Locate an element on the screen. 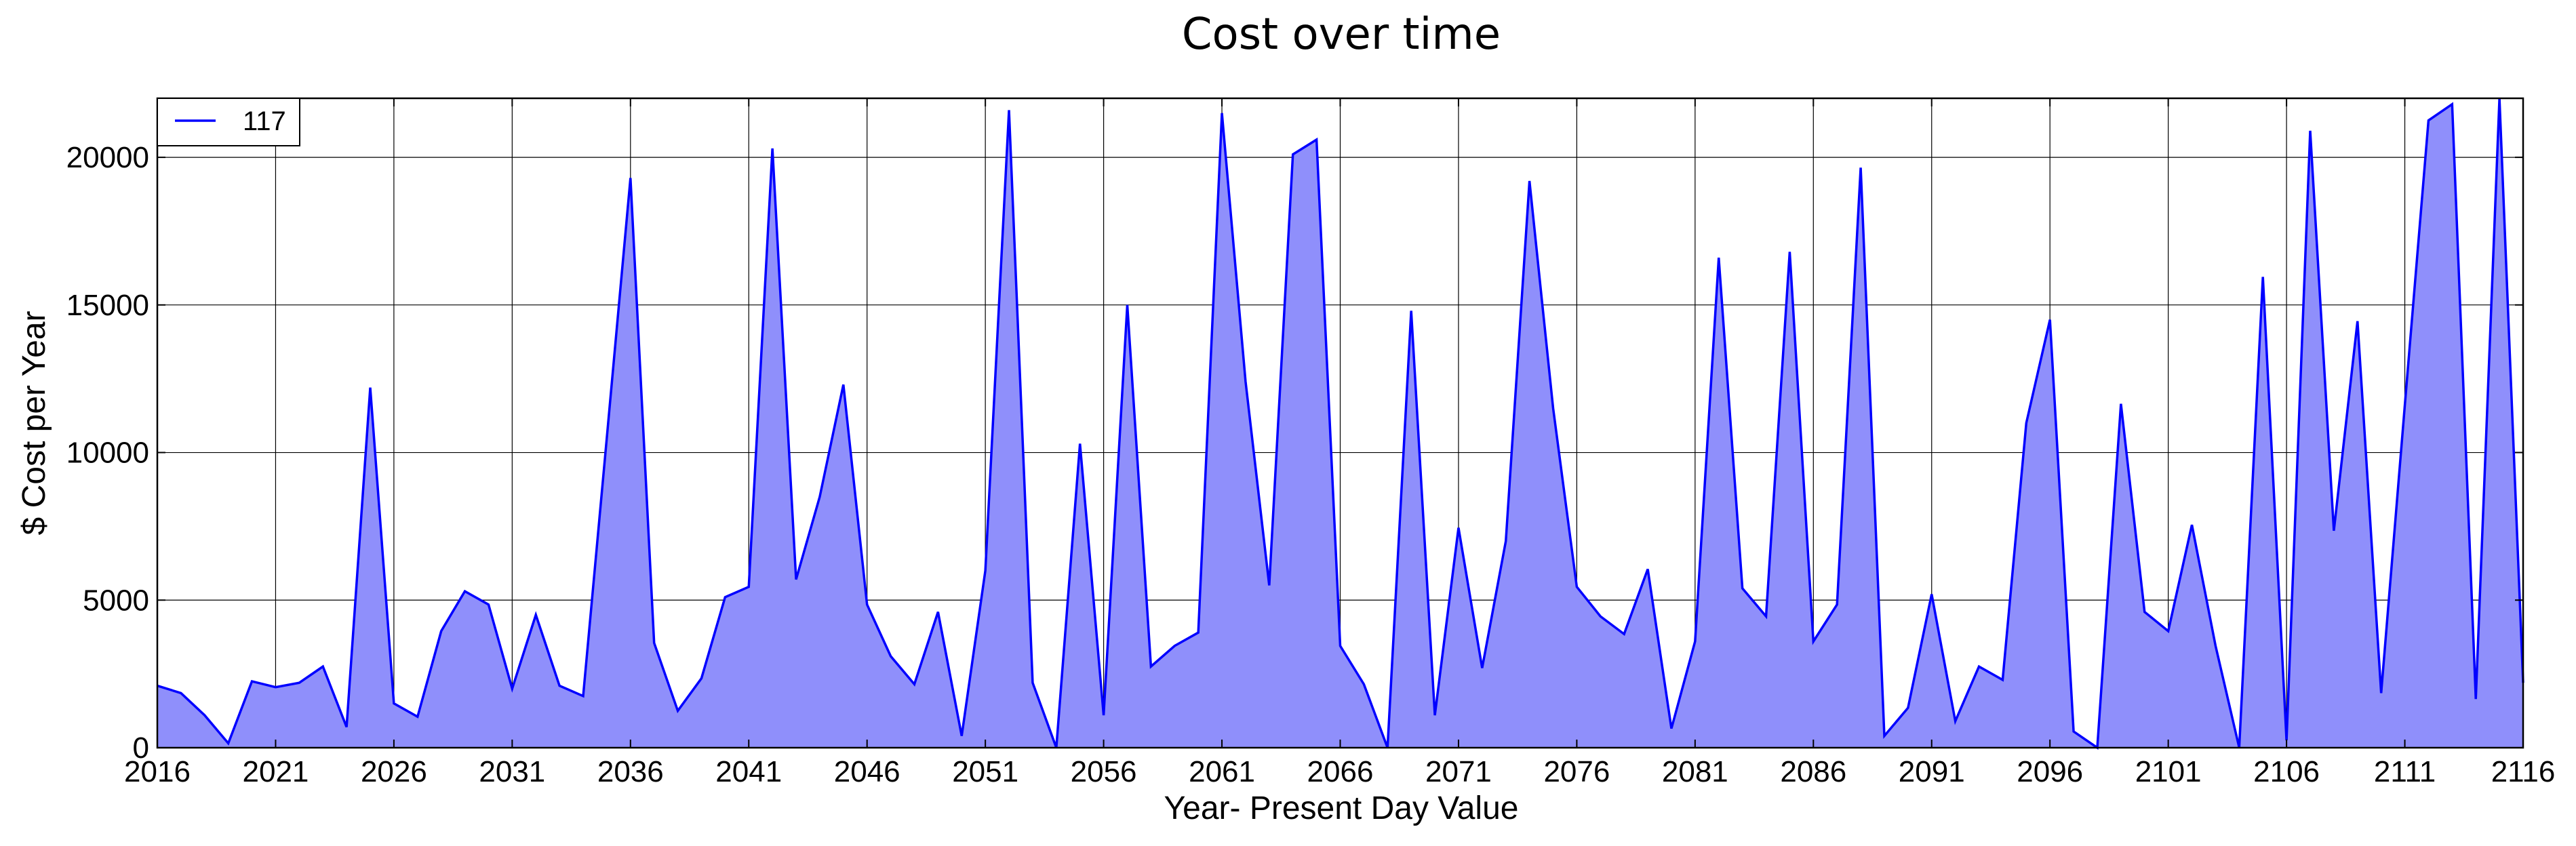 This screenshot has height=846, width=2576. x-tick-label: 2071 is located at coordinates (1459, 771).